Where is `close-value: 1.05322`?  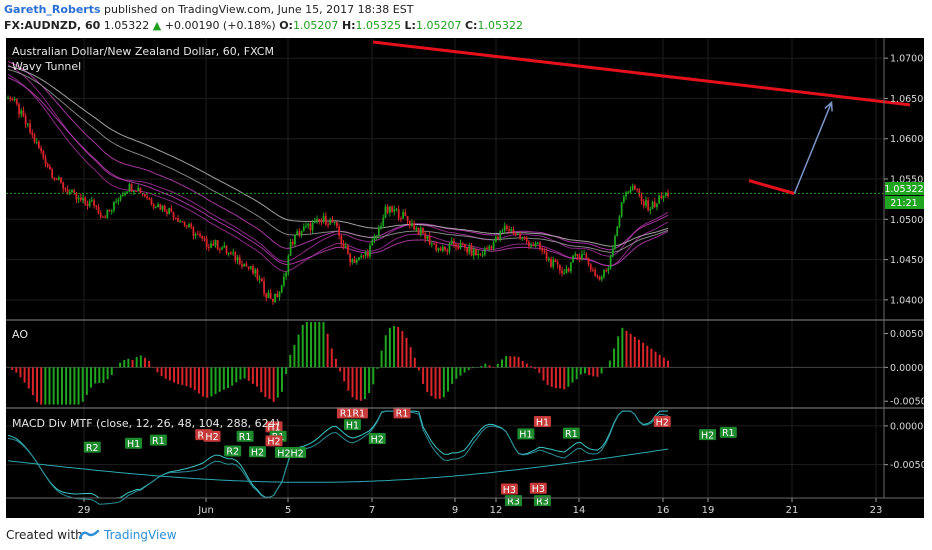
close-value: 1.05322 is located at coordinates (500, 25).